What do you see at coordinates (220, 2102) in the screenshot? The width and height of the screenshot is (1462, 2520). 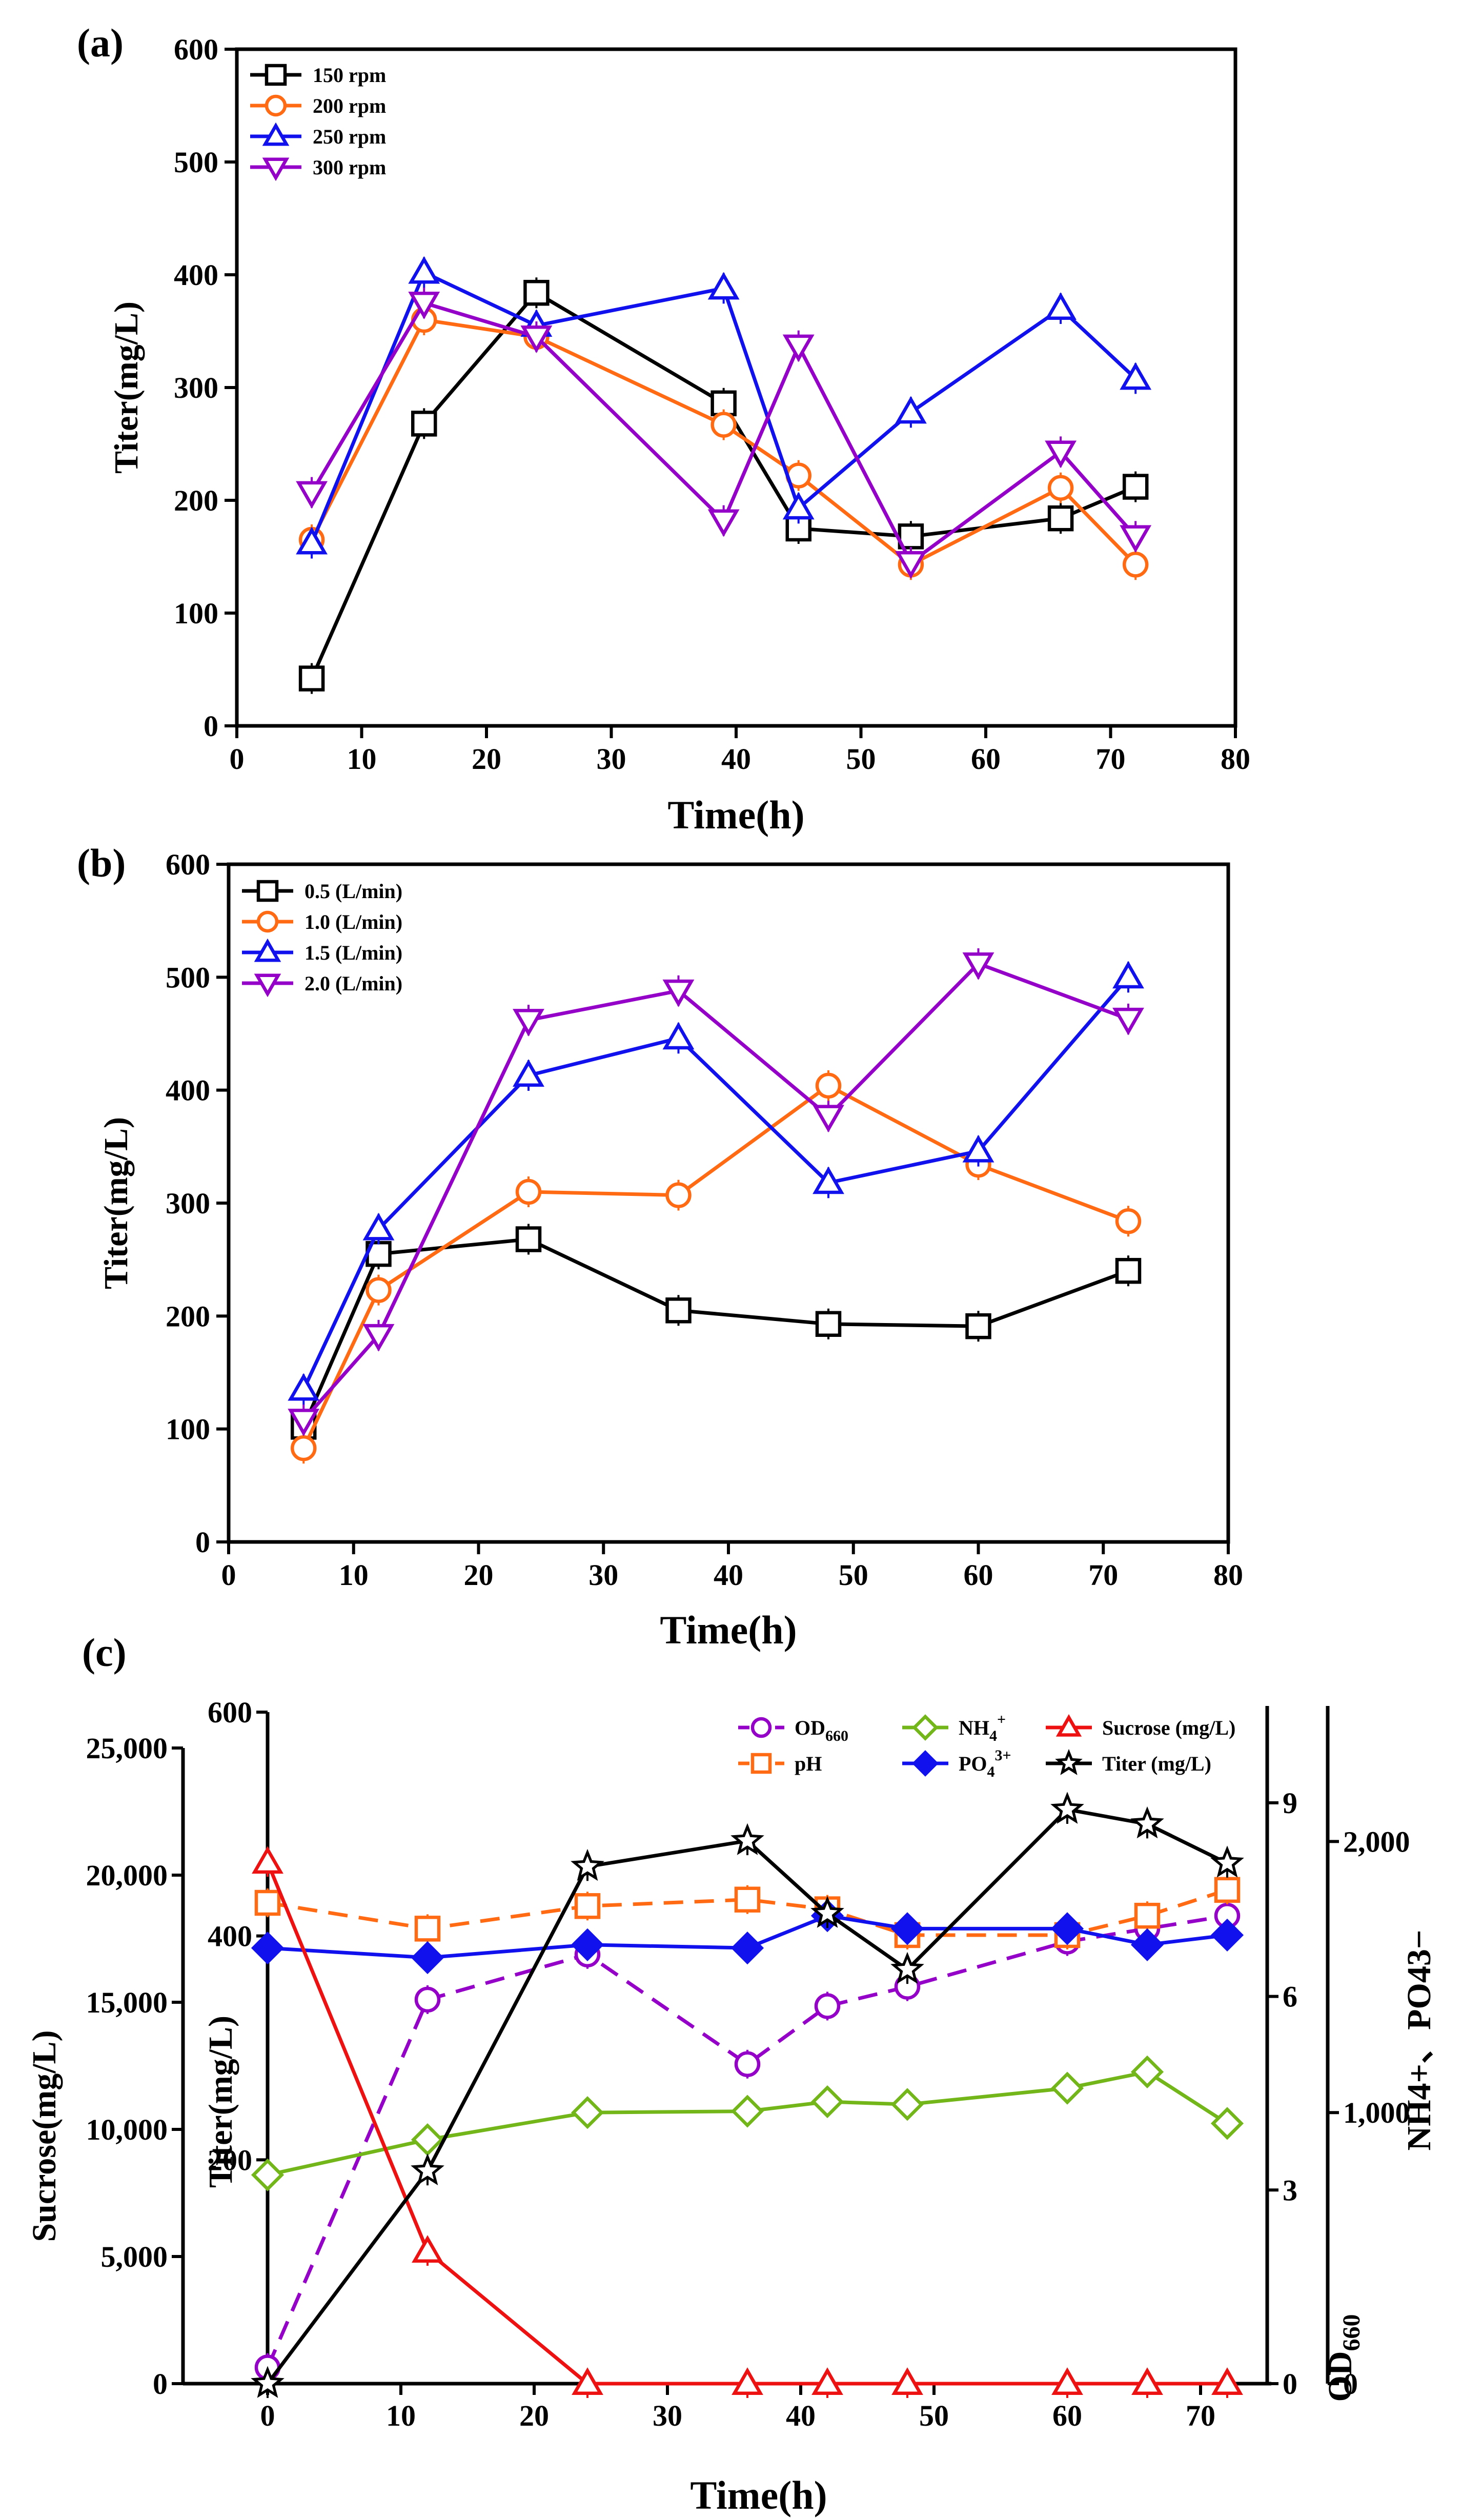 I see `panel-c-titer-axis-title: Titer(mg/L)` at bounding box center [220, 2102].